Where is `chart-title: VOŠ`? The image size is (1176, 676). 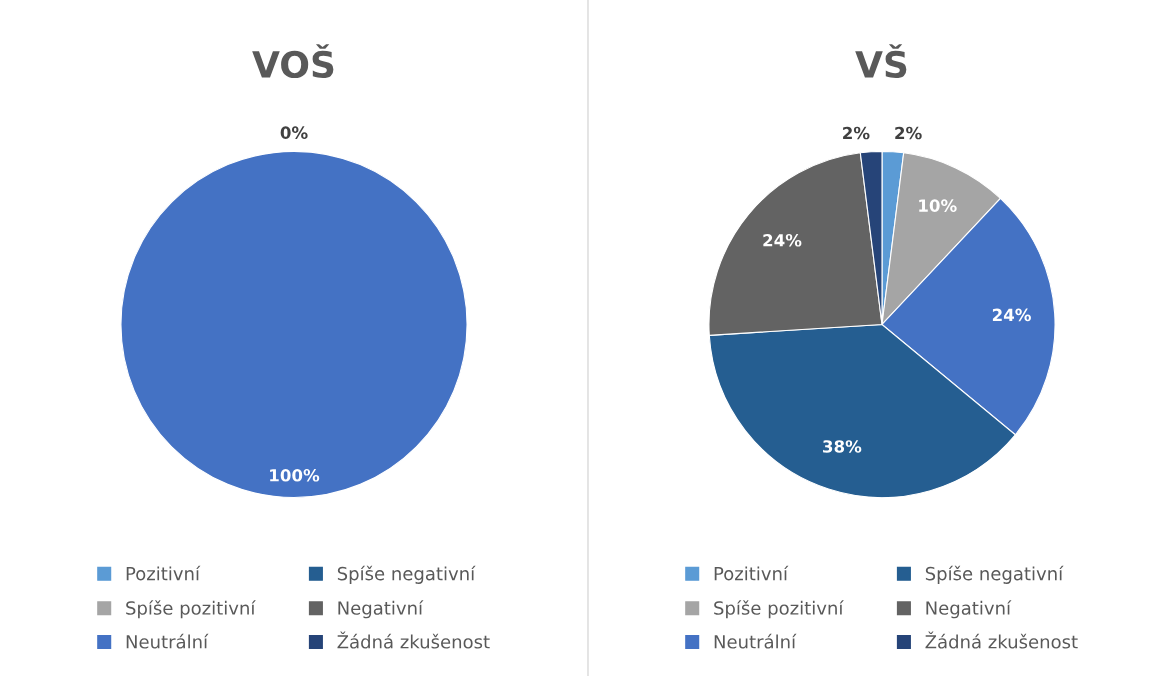 chart-title: VOŠ is located at coordinates (293, 61).